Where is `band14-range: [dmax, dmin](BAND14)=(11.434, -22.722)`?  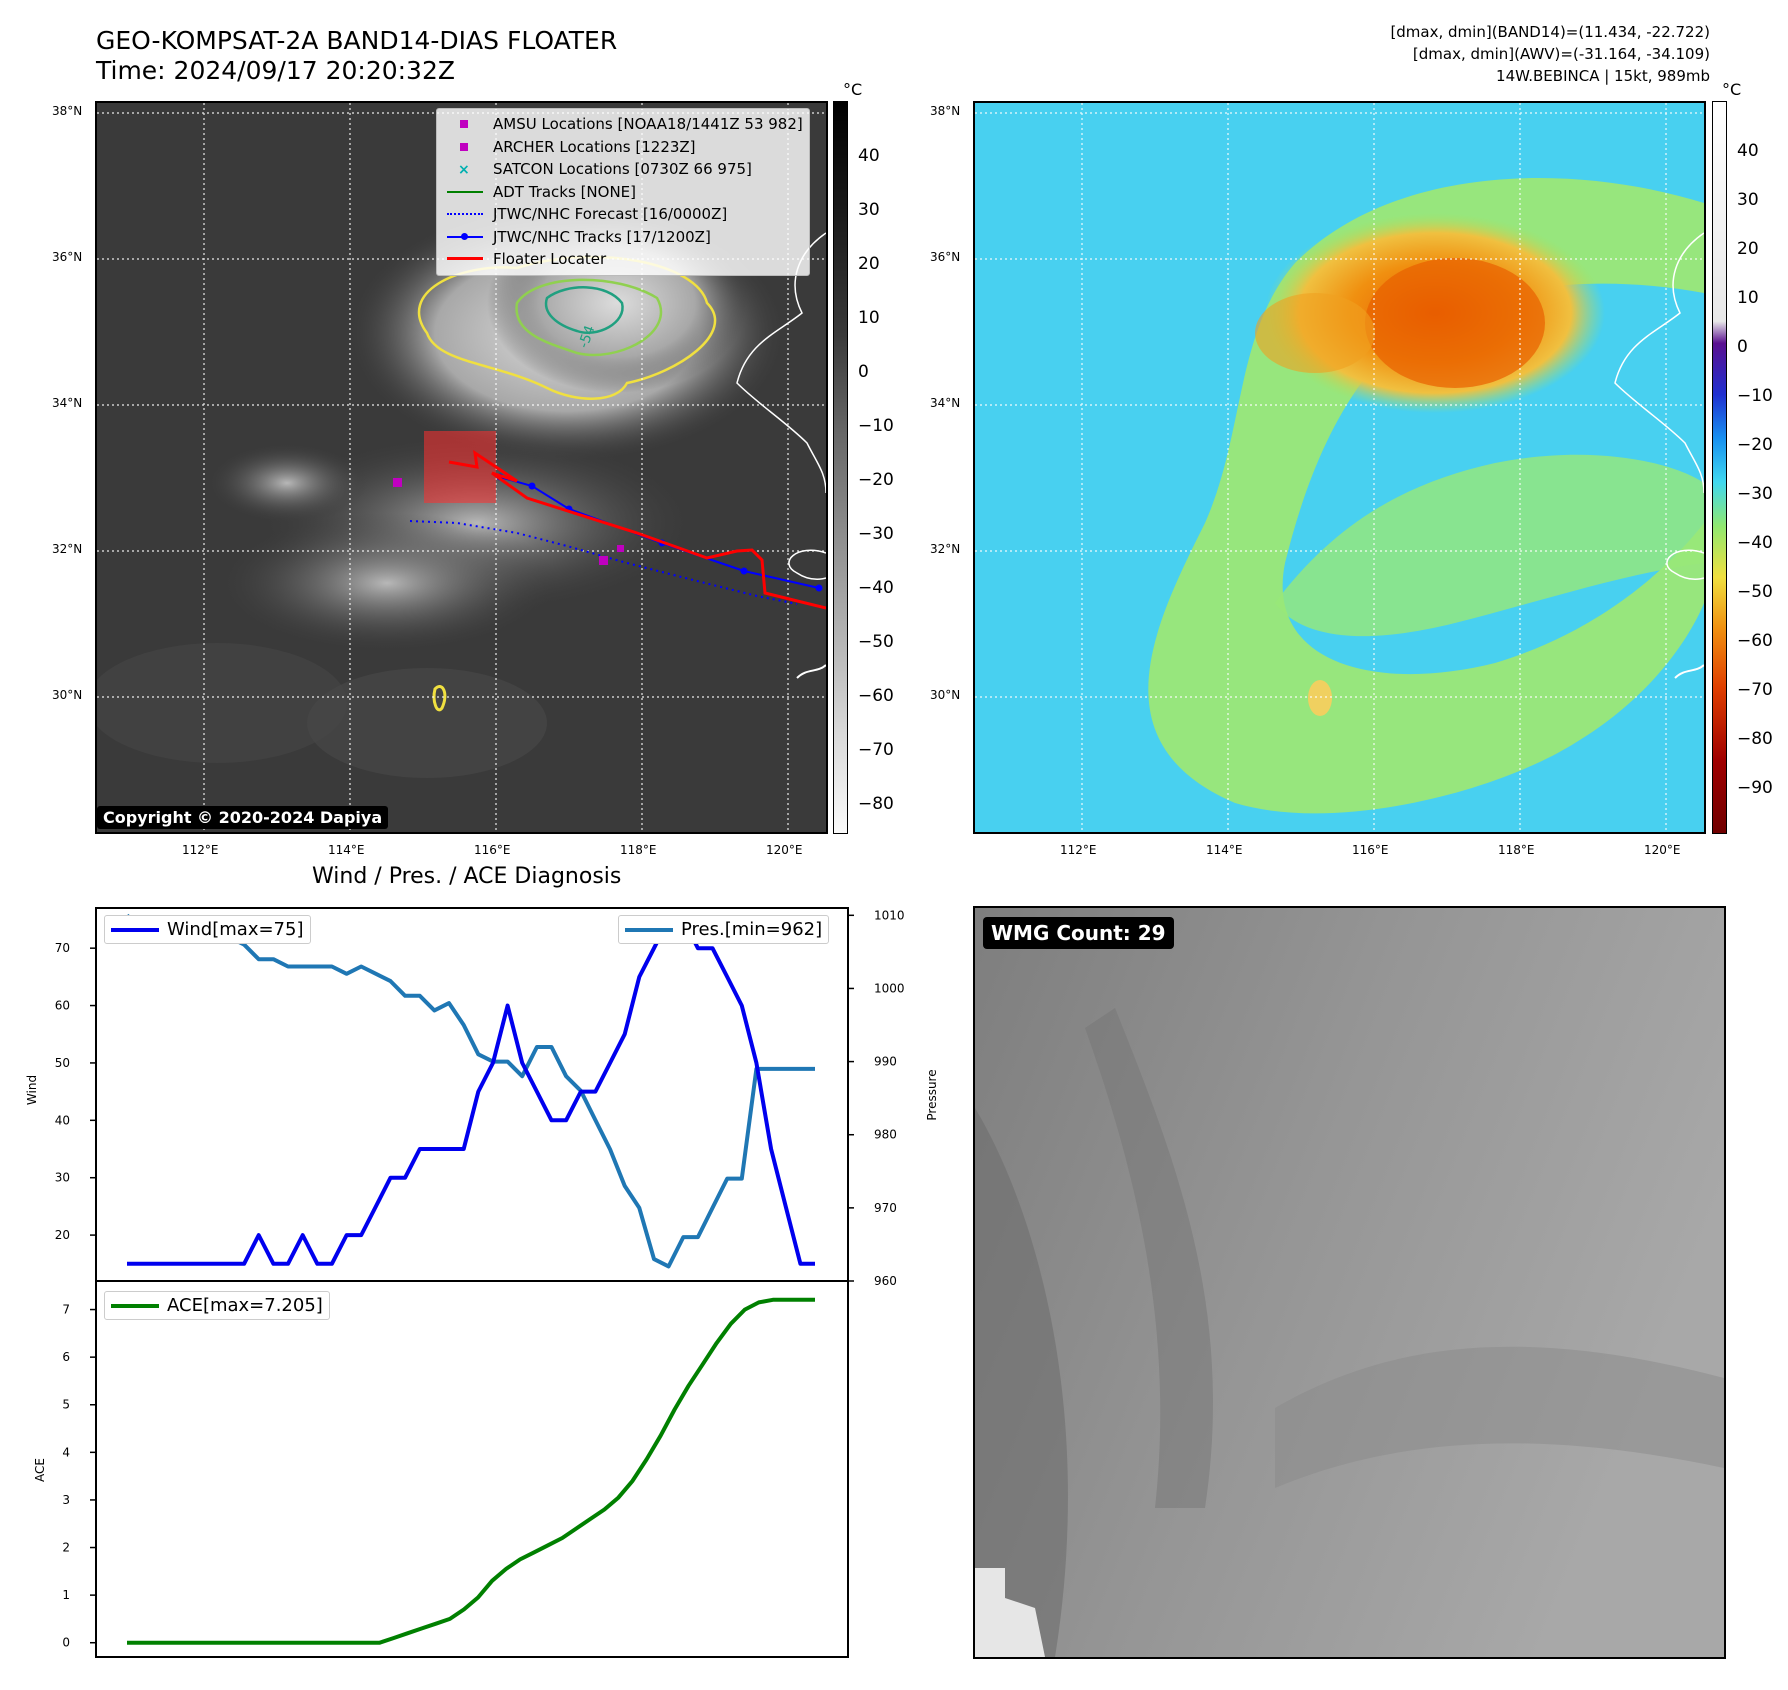 band14-range: [dmax, dmin](BAND14)=(11.434, -22.722) is located at coordinates (1550, 32).